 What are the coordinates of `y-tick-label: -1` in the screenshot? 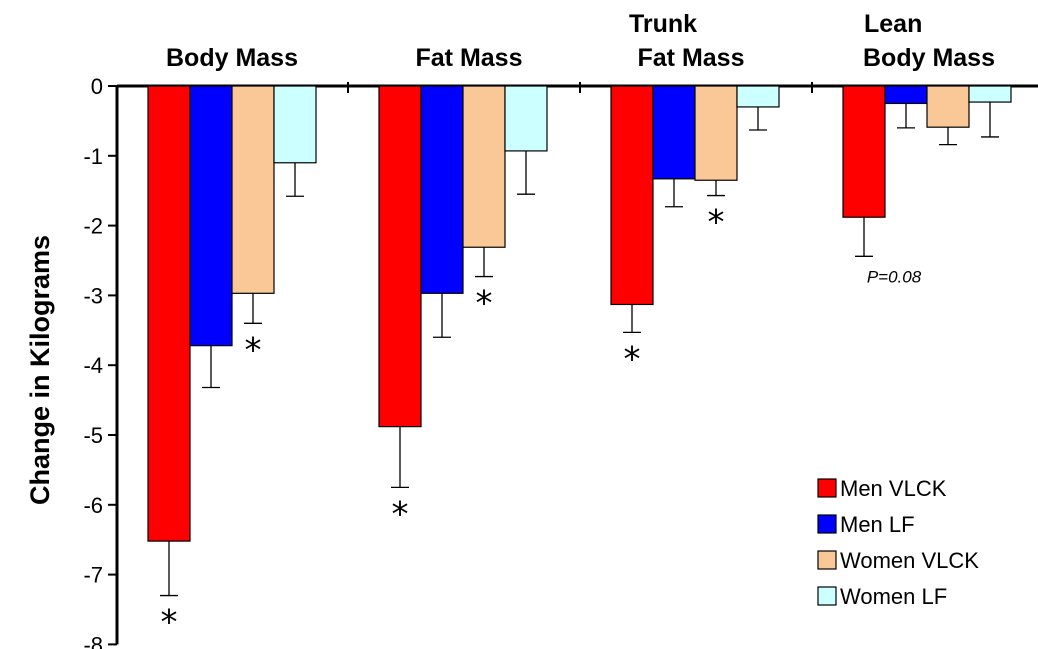 It's located at (93, 156).